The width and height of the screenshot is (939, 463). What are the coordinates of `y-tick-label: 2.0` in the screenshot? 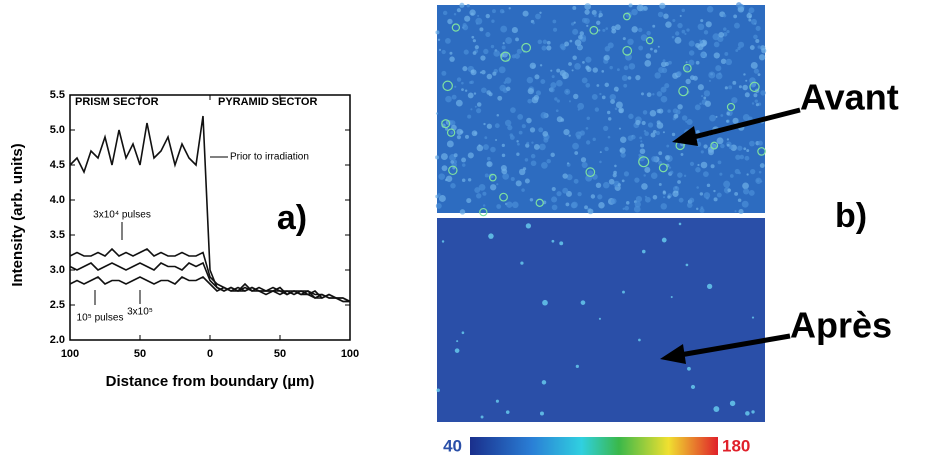 It's located at (57, 340).